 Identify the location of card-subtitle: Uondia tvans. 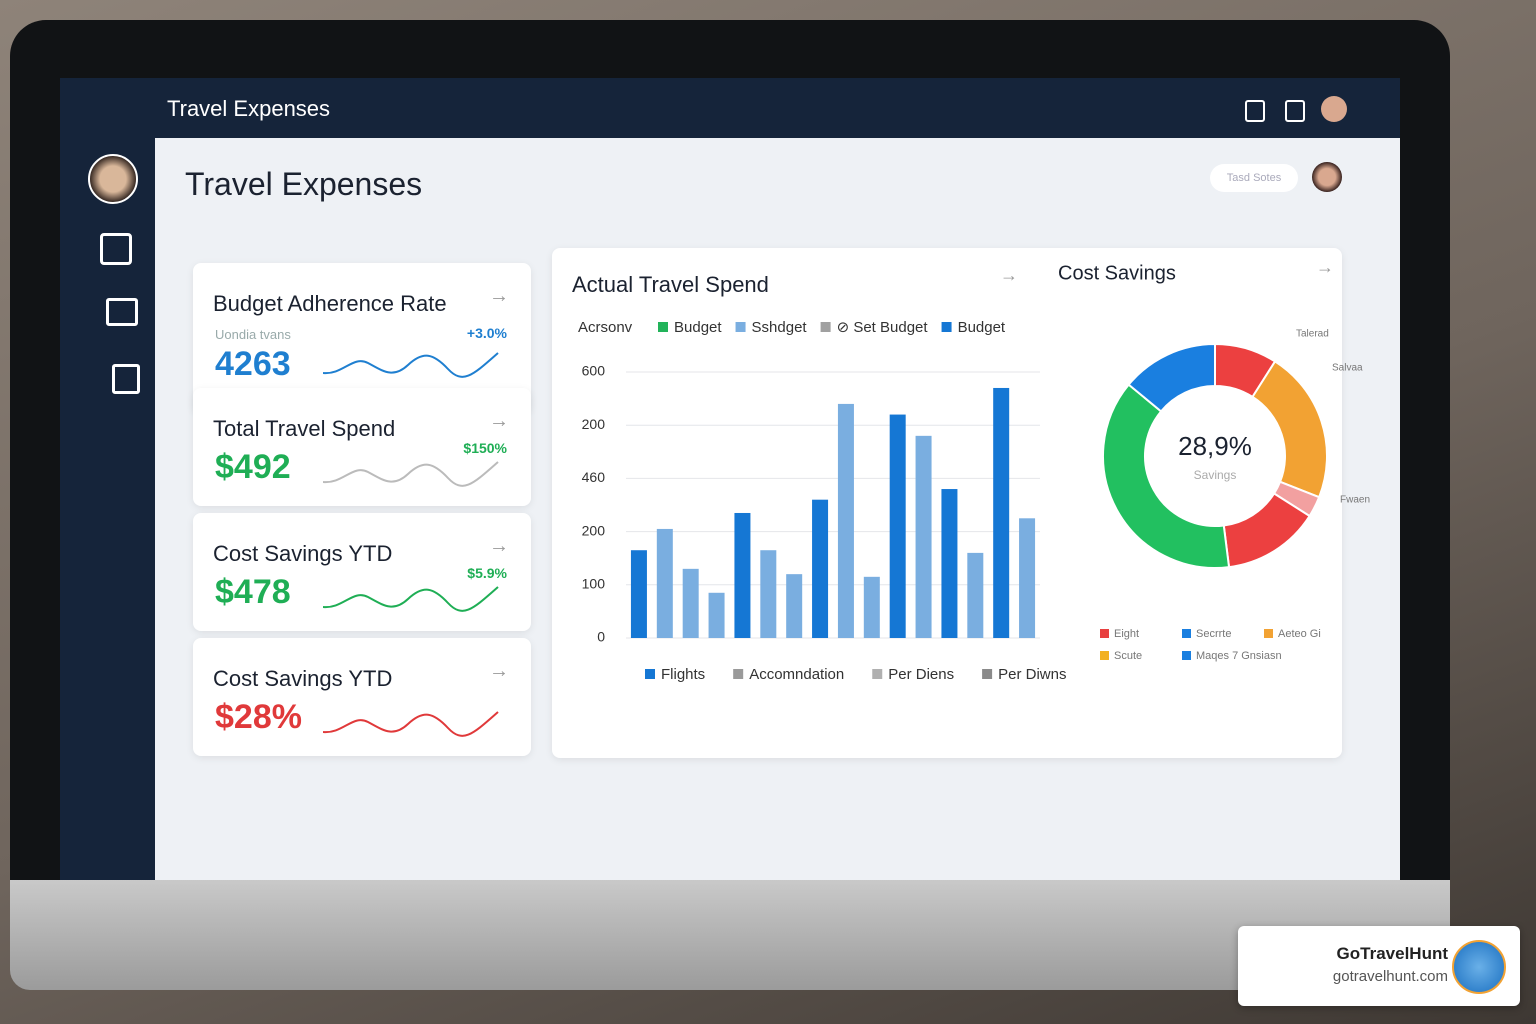
(253, 334).